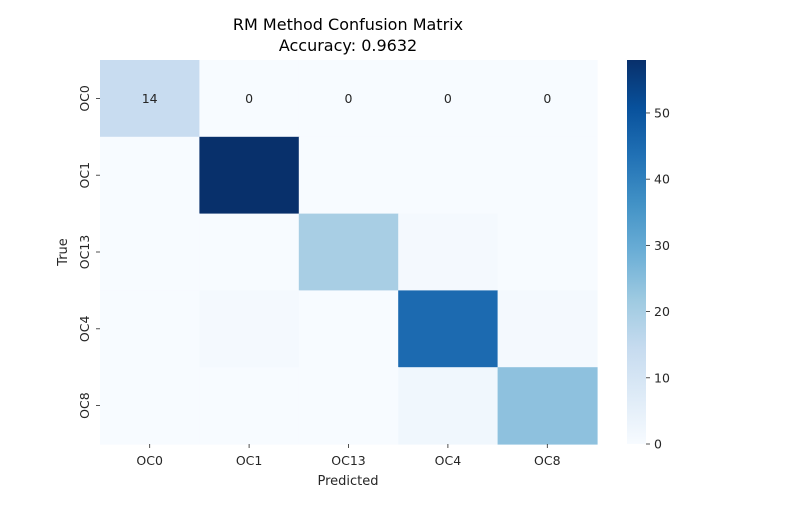 The height and width of the screenshot is (505, 800). What do you see at coordinates (84, 252) in the screenshot?
I see `y-tick-label: OC13` at bounding box center [84, 252].